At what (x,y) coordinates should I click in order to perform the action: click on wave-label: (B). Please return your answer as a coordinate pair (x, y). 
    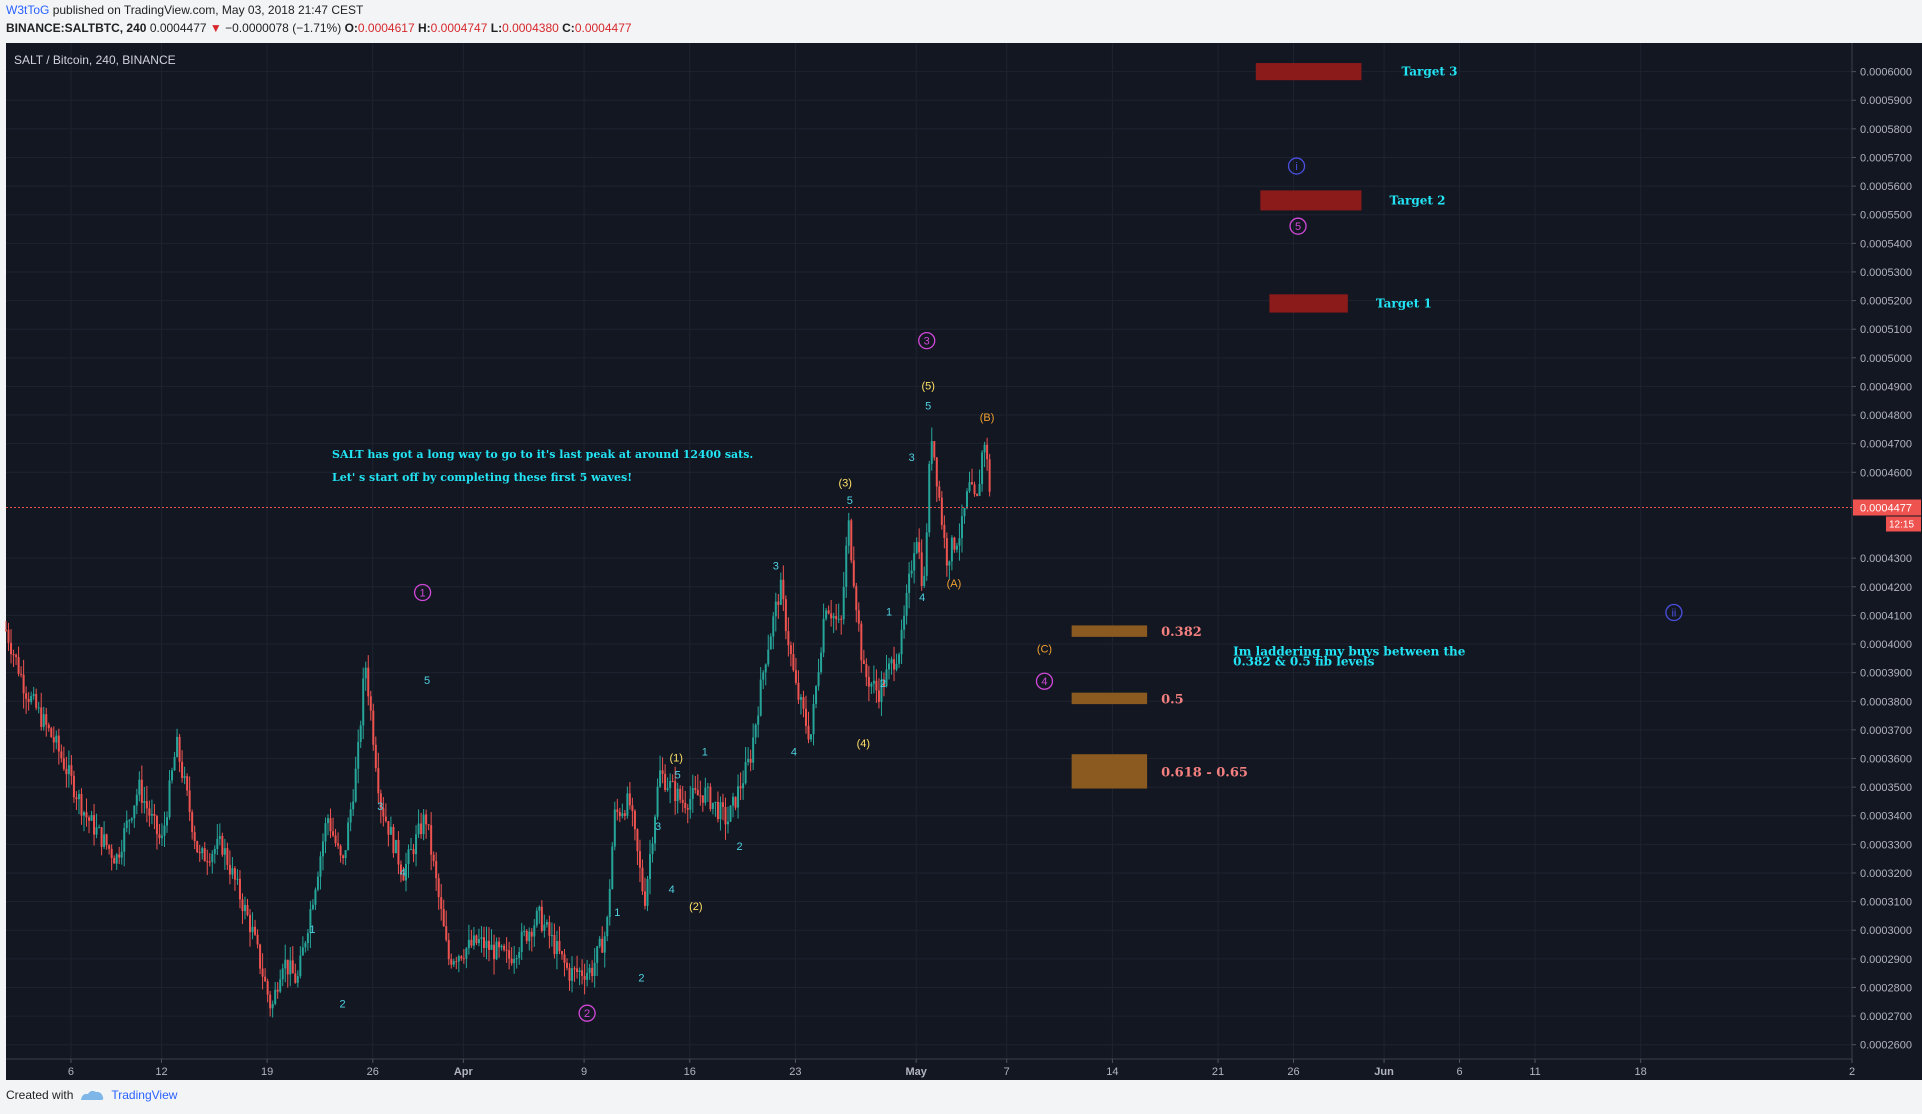
    Looking at the image, I should click on (987, 418).